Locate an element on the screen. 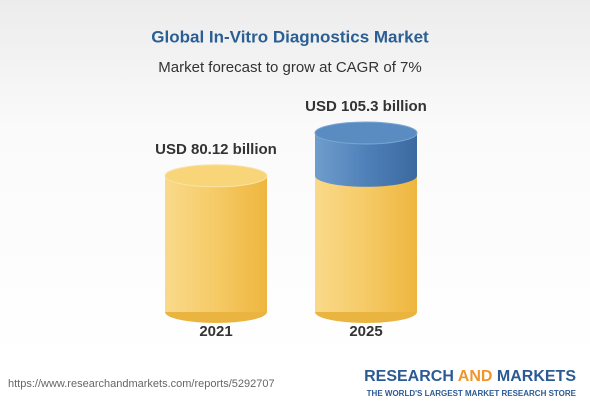 The width and height of the screenshot is (590, 407). category-label: 2021 is located at coordinates (215, 331).